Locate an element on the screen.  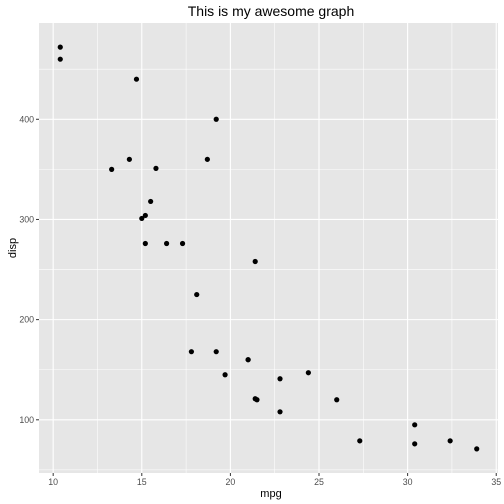
x-tick-label: 35 is located at coordinates (496, 482).